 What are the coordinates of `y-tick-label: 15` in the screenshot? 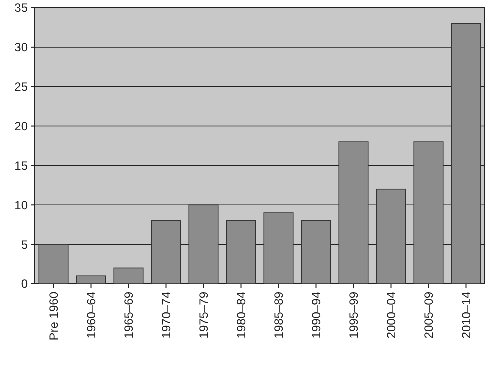 It's located at (21, 165).